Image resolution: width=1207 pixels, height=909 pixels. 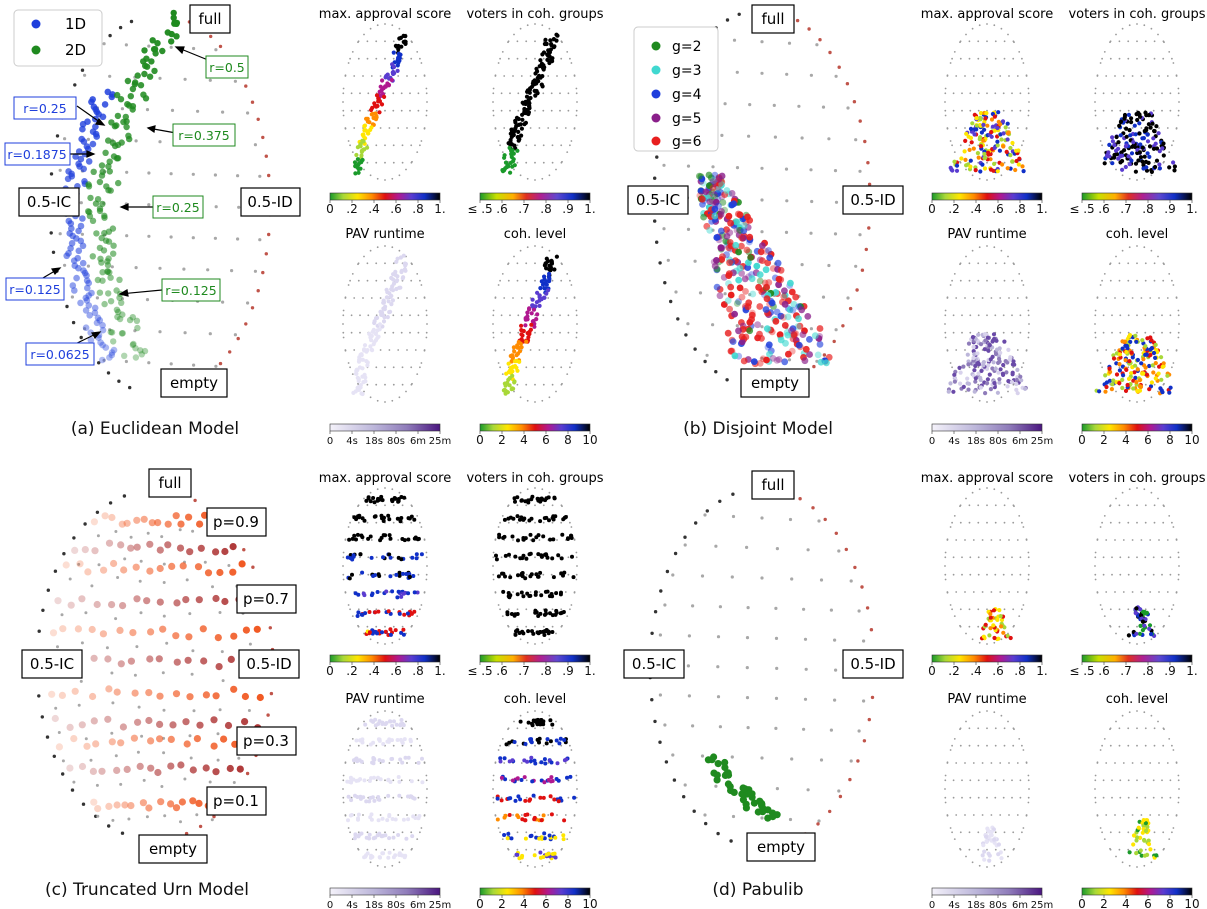 I want to click on colorbar-tick-label: .8, so click(x=1019, y=209).